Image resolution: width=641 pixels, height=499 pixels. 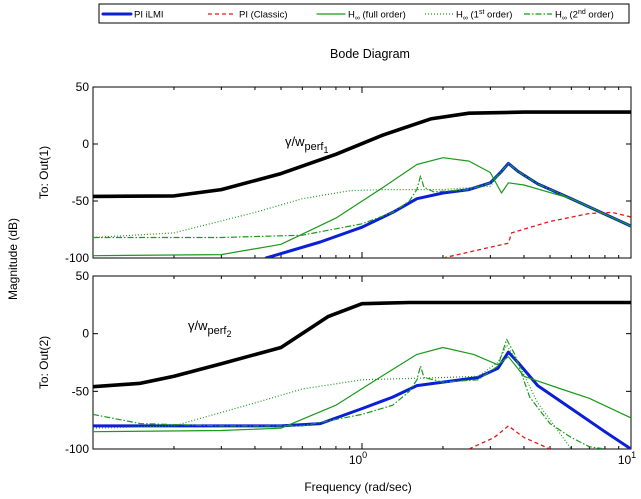 What do you see at coordinates (357, 487) in the screenshot?
I see `x-axis-label: Frequency (rad/sec)` at bounding box center [357, 487].